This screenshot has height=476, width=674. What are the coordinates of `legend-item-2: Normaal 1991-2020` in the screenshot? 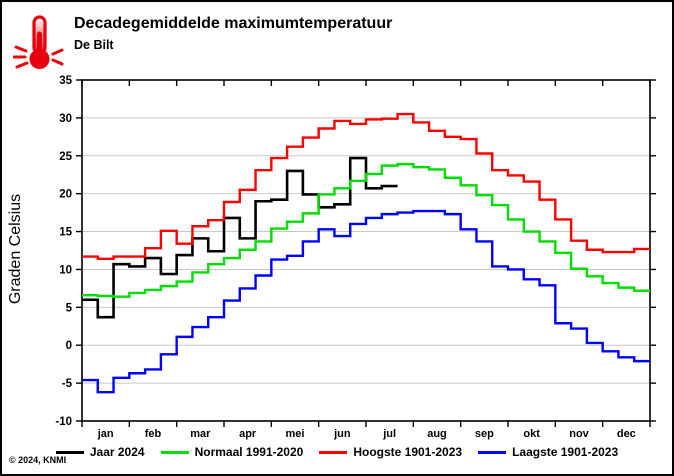 It's located at (232, 452).